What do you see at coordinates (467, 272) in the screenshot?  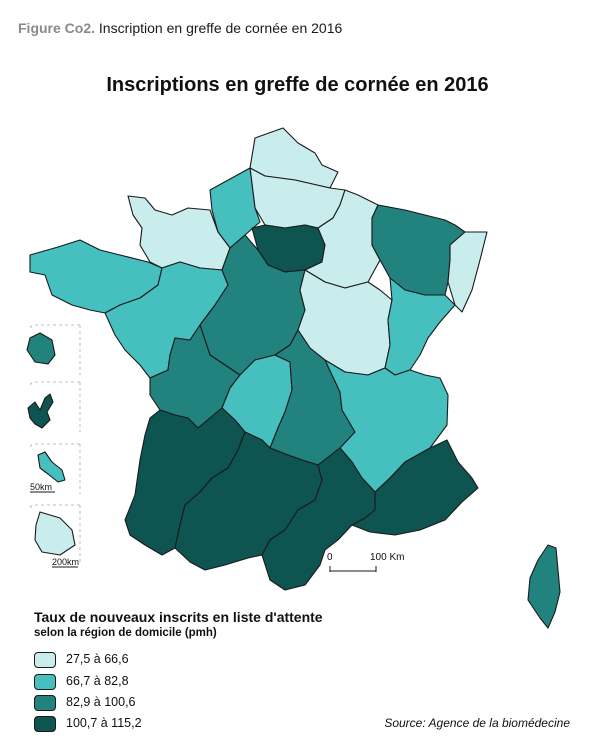 I see `region-alsace` at bounding box center [467, 272].